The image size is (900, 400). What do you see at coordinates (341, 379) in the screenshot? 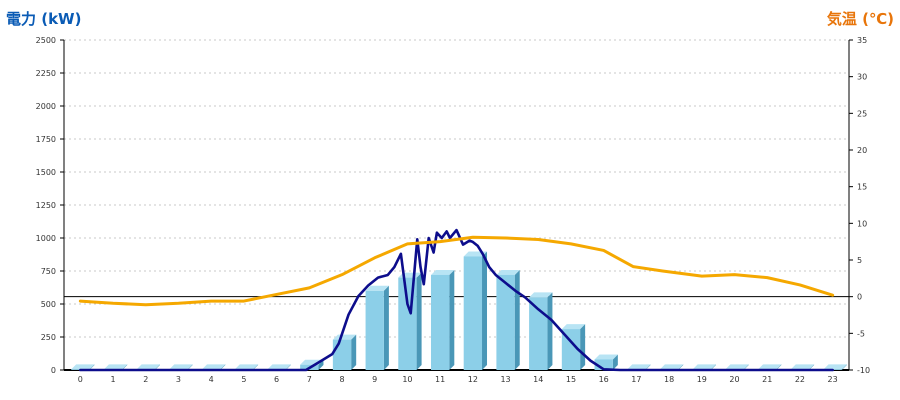
I see `x-tick-label: 8` at bounding box center [341, 379].